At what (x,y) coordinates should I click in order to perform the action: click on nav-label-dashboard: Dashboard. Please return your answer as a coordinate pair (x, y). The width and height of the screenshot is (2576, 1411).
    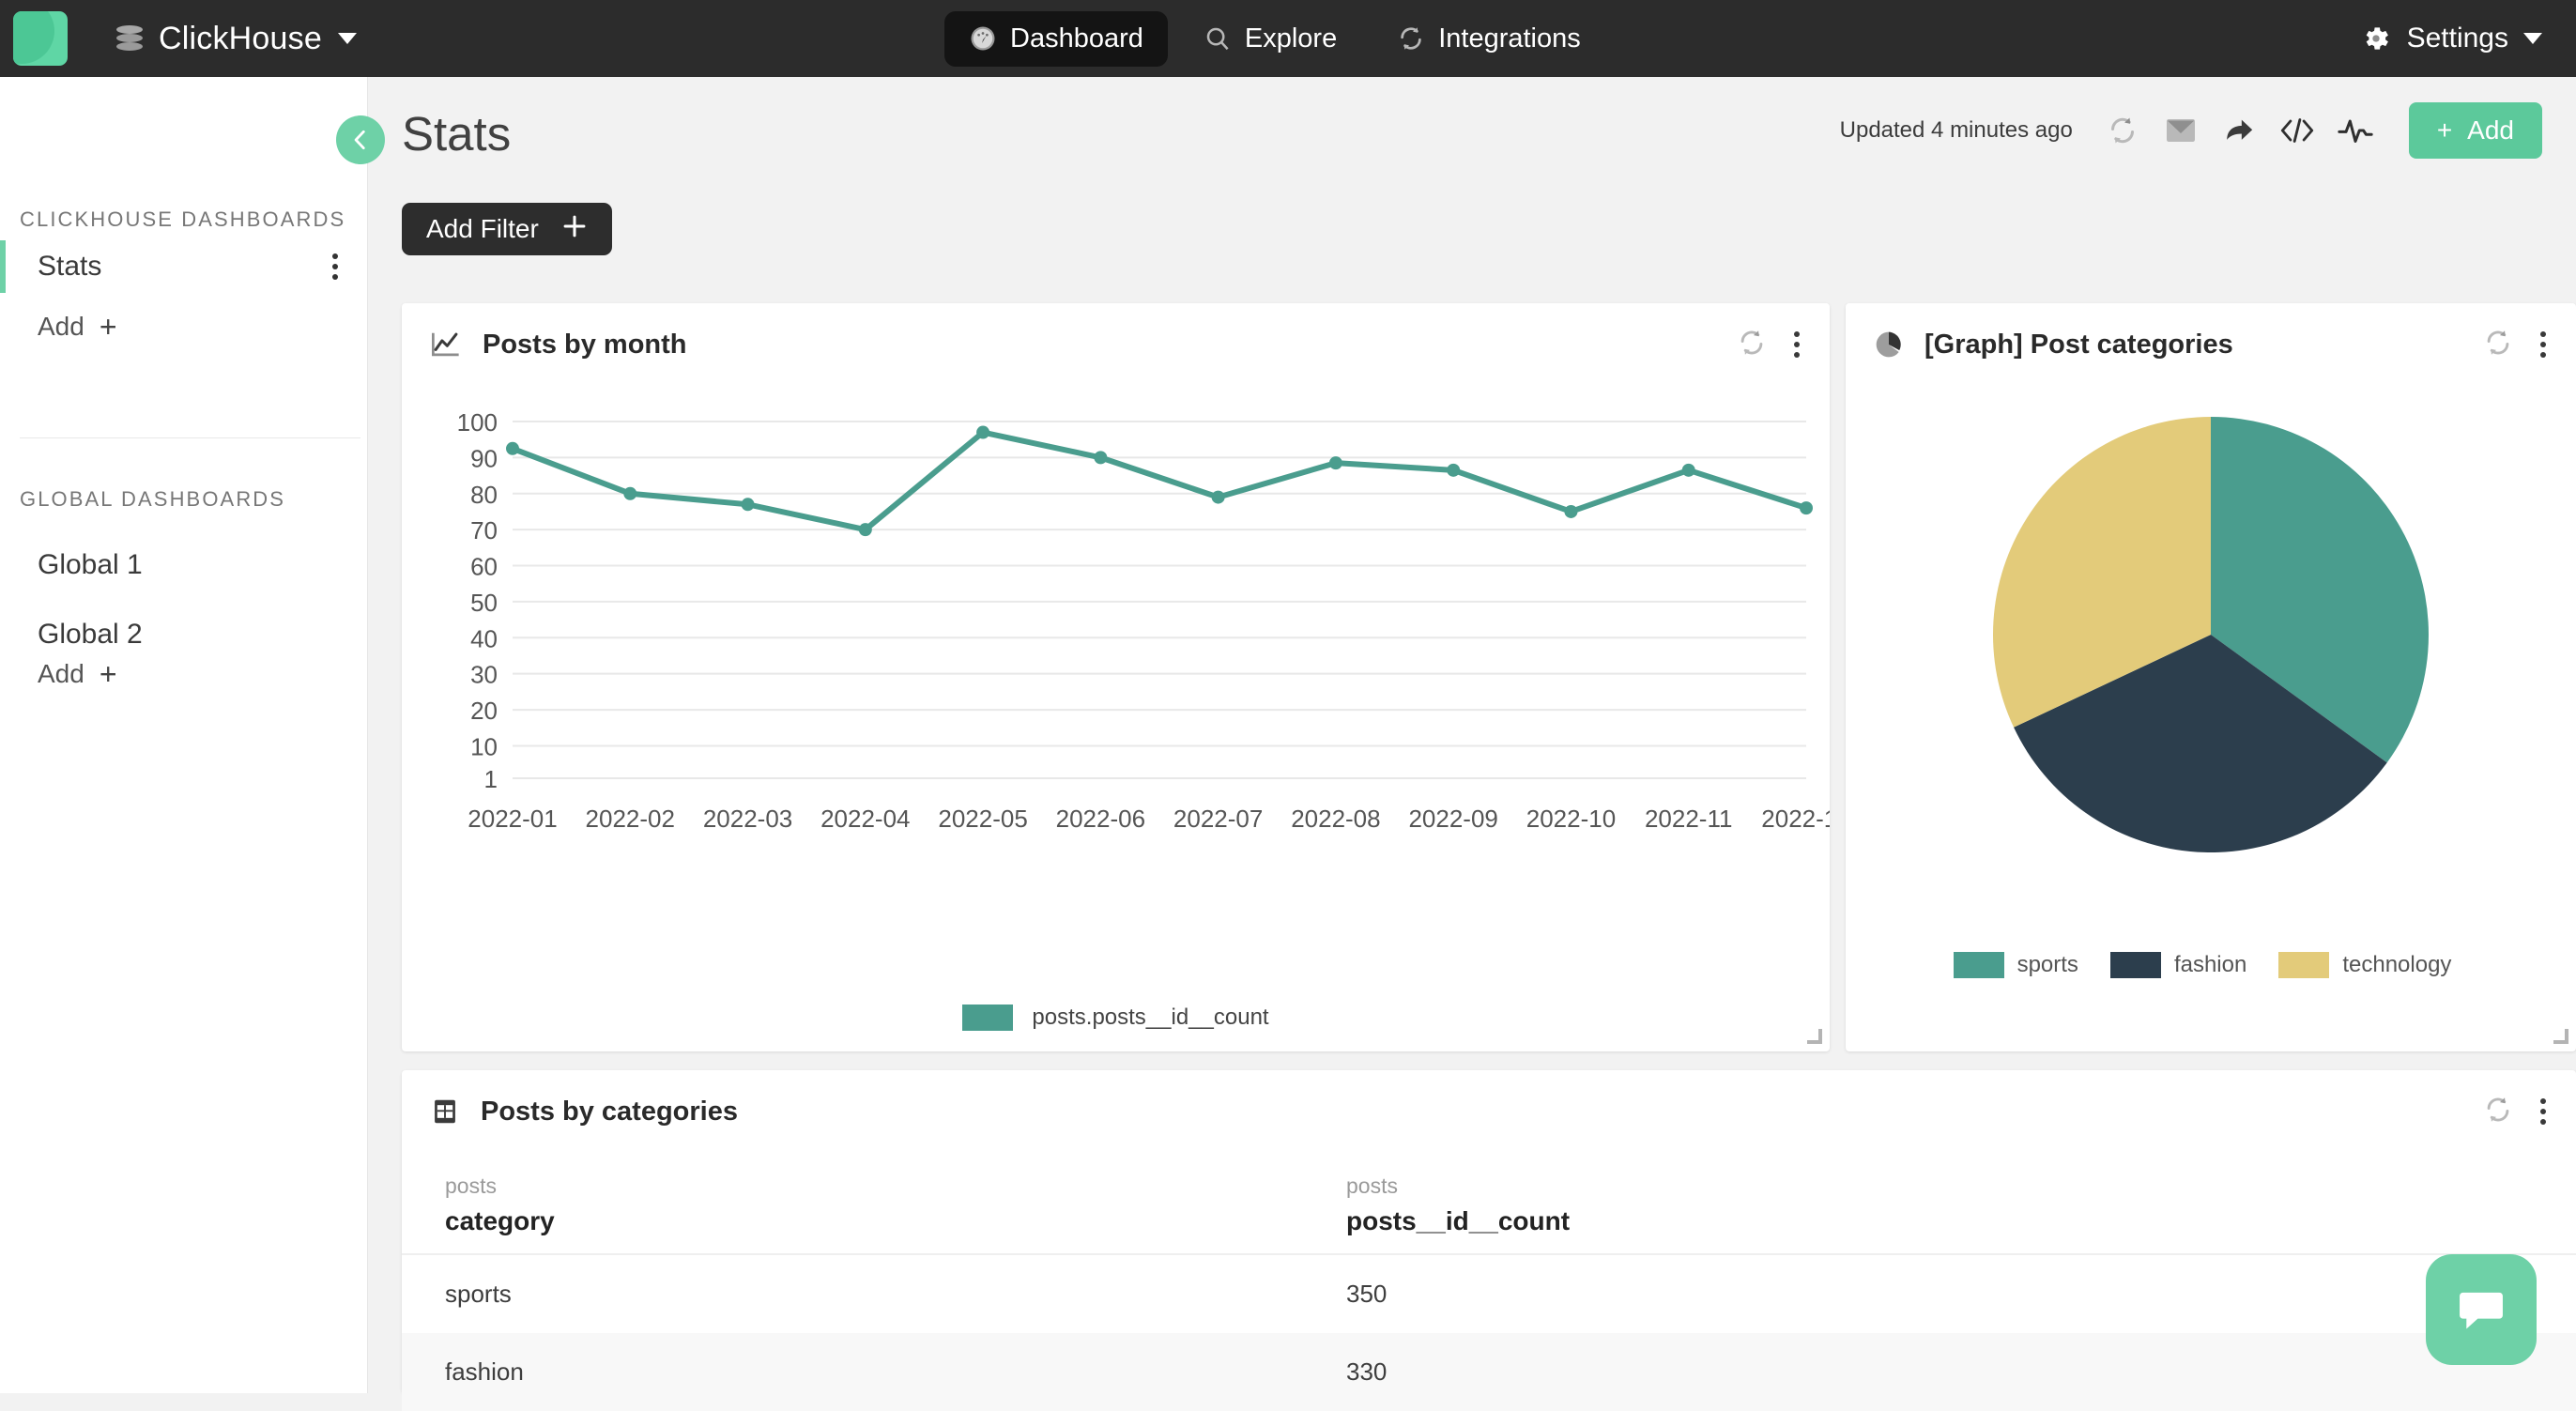
    Looking at the image, I should click on (1076, 39).